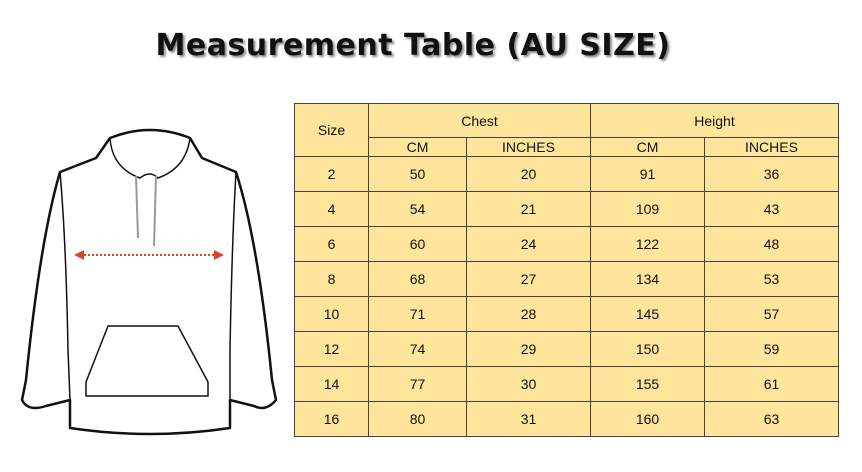 Image resolution: width=862 pixels, height=472 pixels. Describe the element at coordinates (331, 349) in the screenshot. I see `size-cell: 12` at that location.